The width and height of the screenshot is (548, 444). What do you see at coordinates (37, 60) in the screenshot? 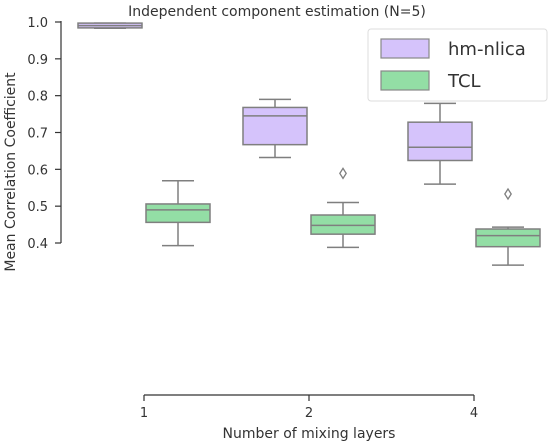
I see `y-tick-label: 0.9` at bounding box center [37, 60].